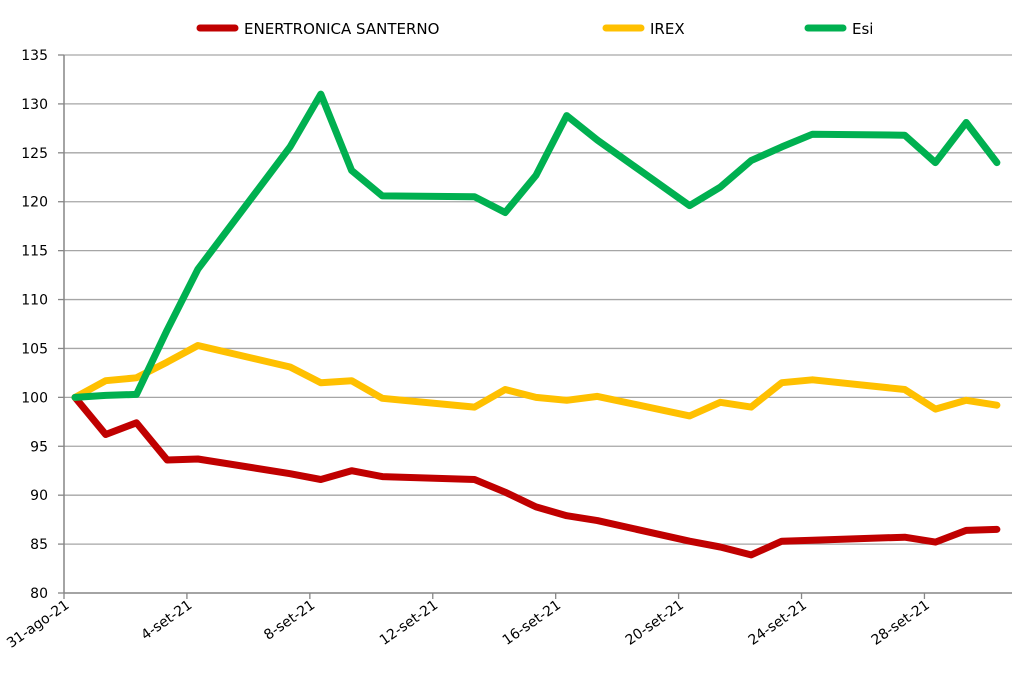  What do you see at coordinates (667, 29) in the screenshot?
I see `legend-label: IREX` at bounding box center [667, 29].